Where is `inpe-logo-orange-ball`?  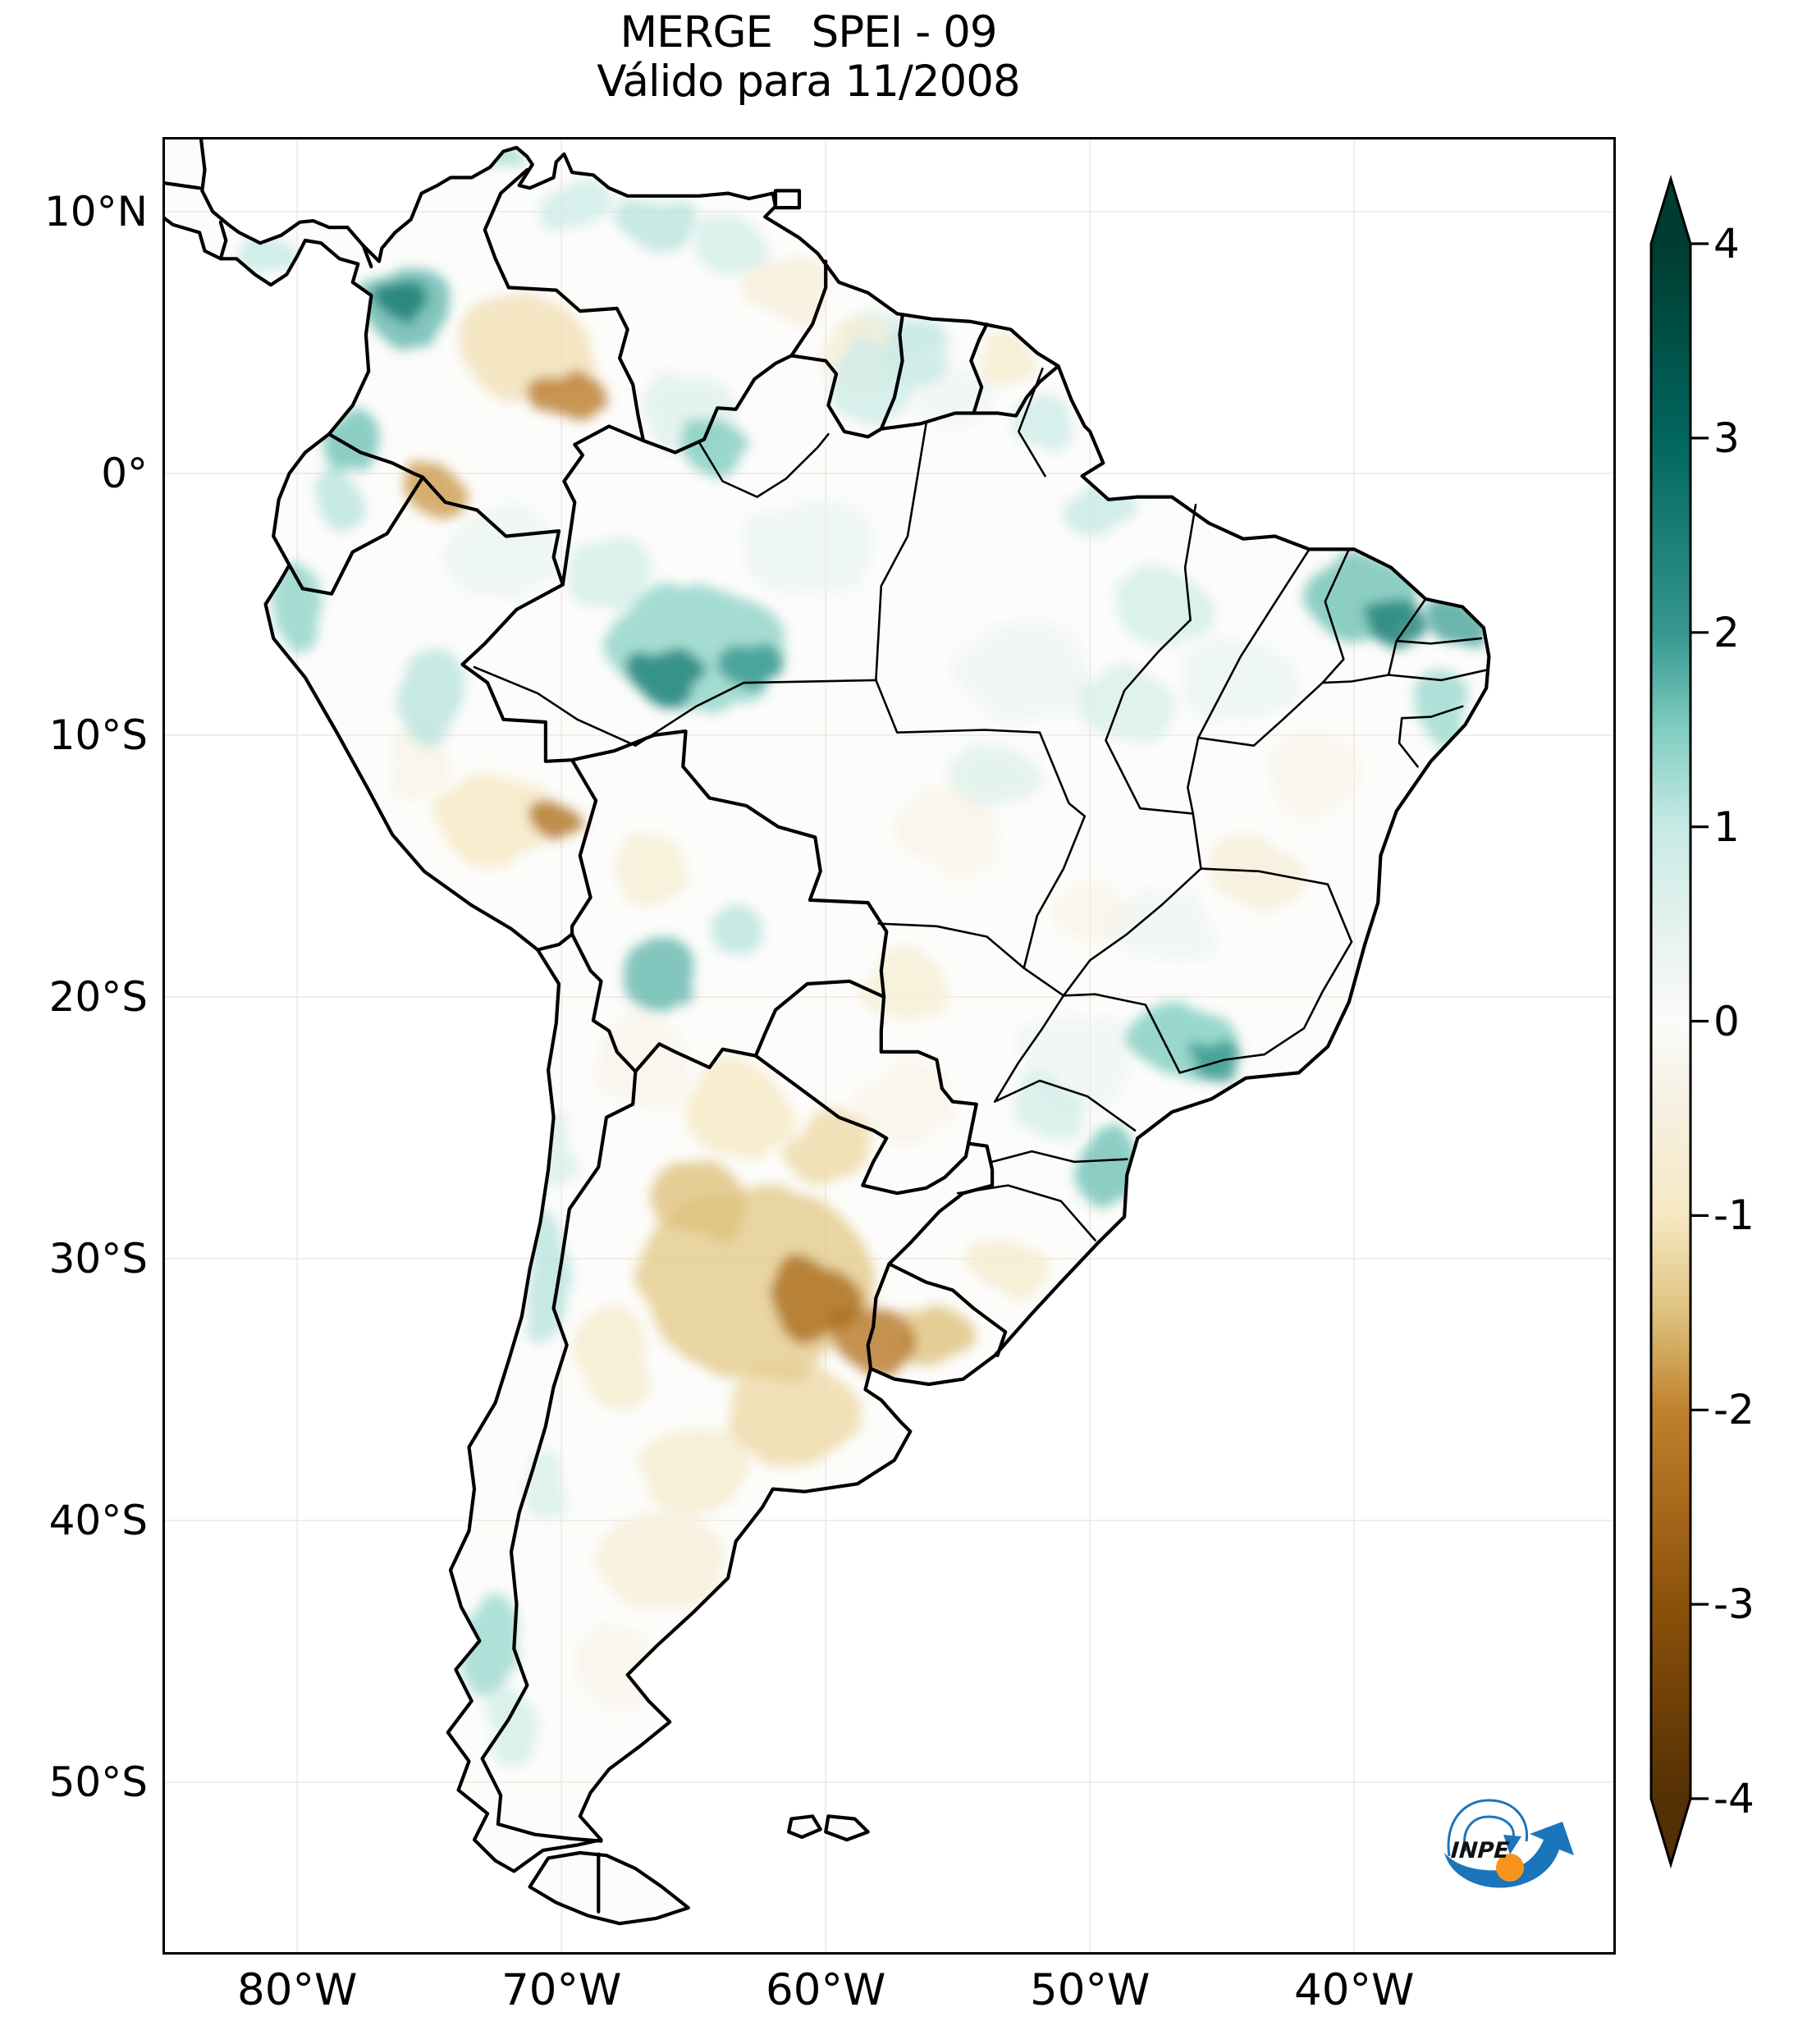
inpe-logo-orange-ball is located at coordinates (1510, 1868).